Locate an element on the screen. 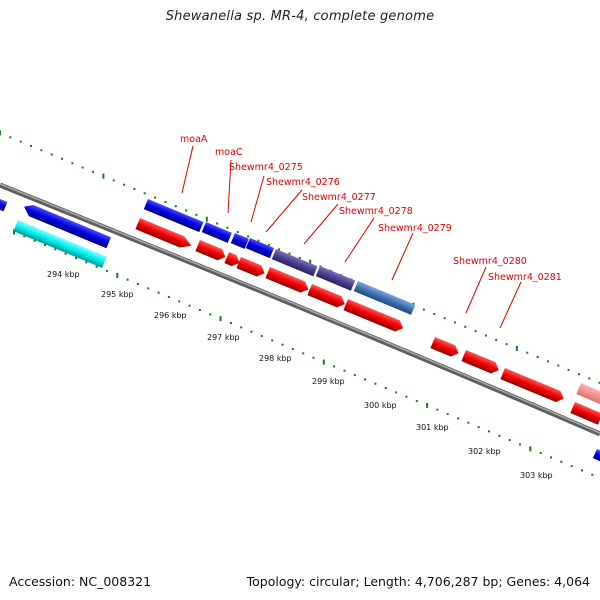 Image resolution: width=600 pixels, height=600 pixels. shewmr4-0277-gene is located at coordinates (294, 262).